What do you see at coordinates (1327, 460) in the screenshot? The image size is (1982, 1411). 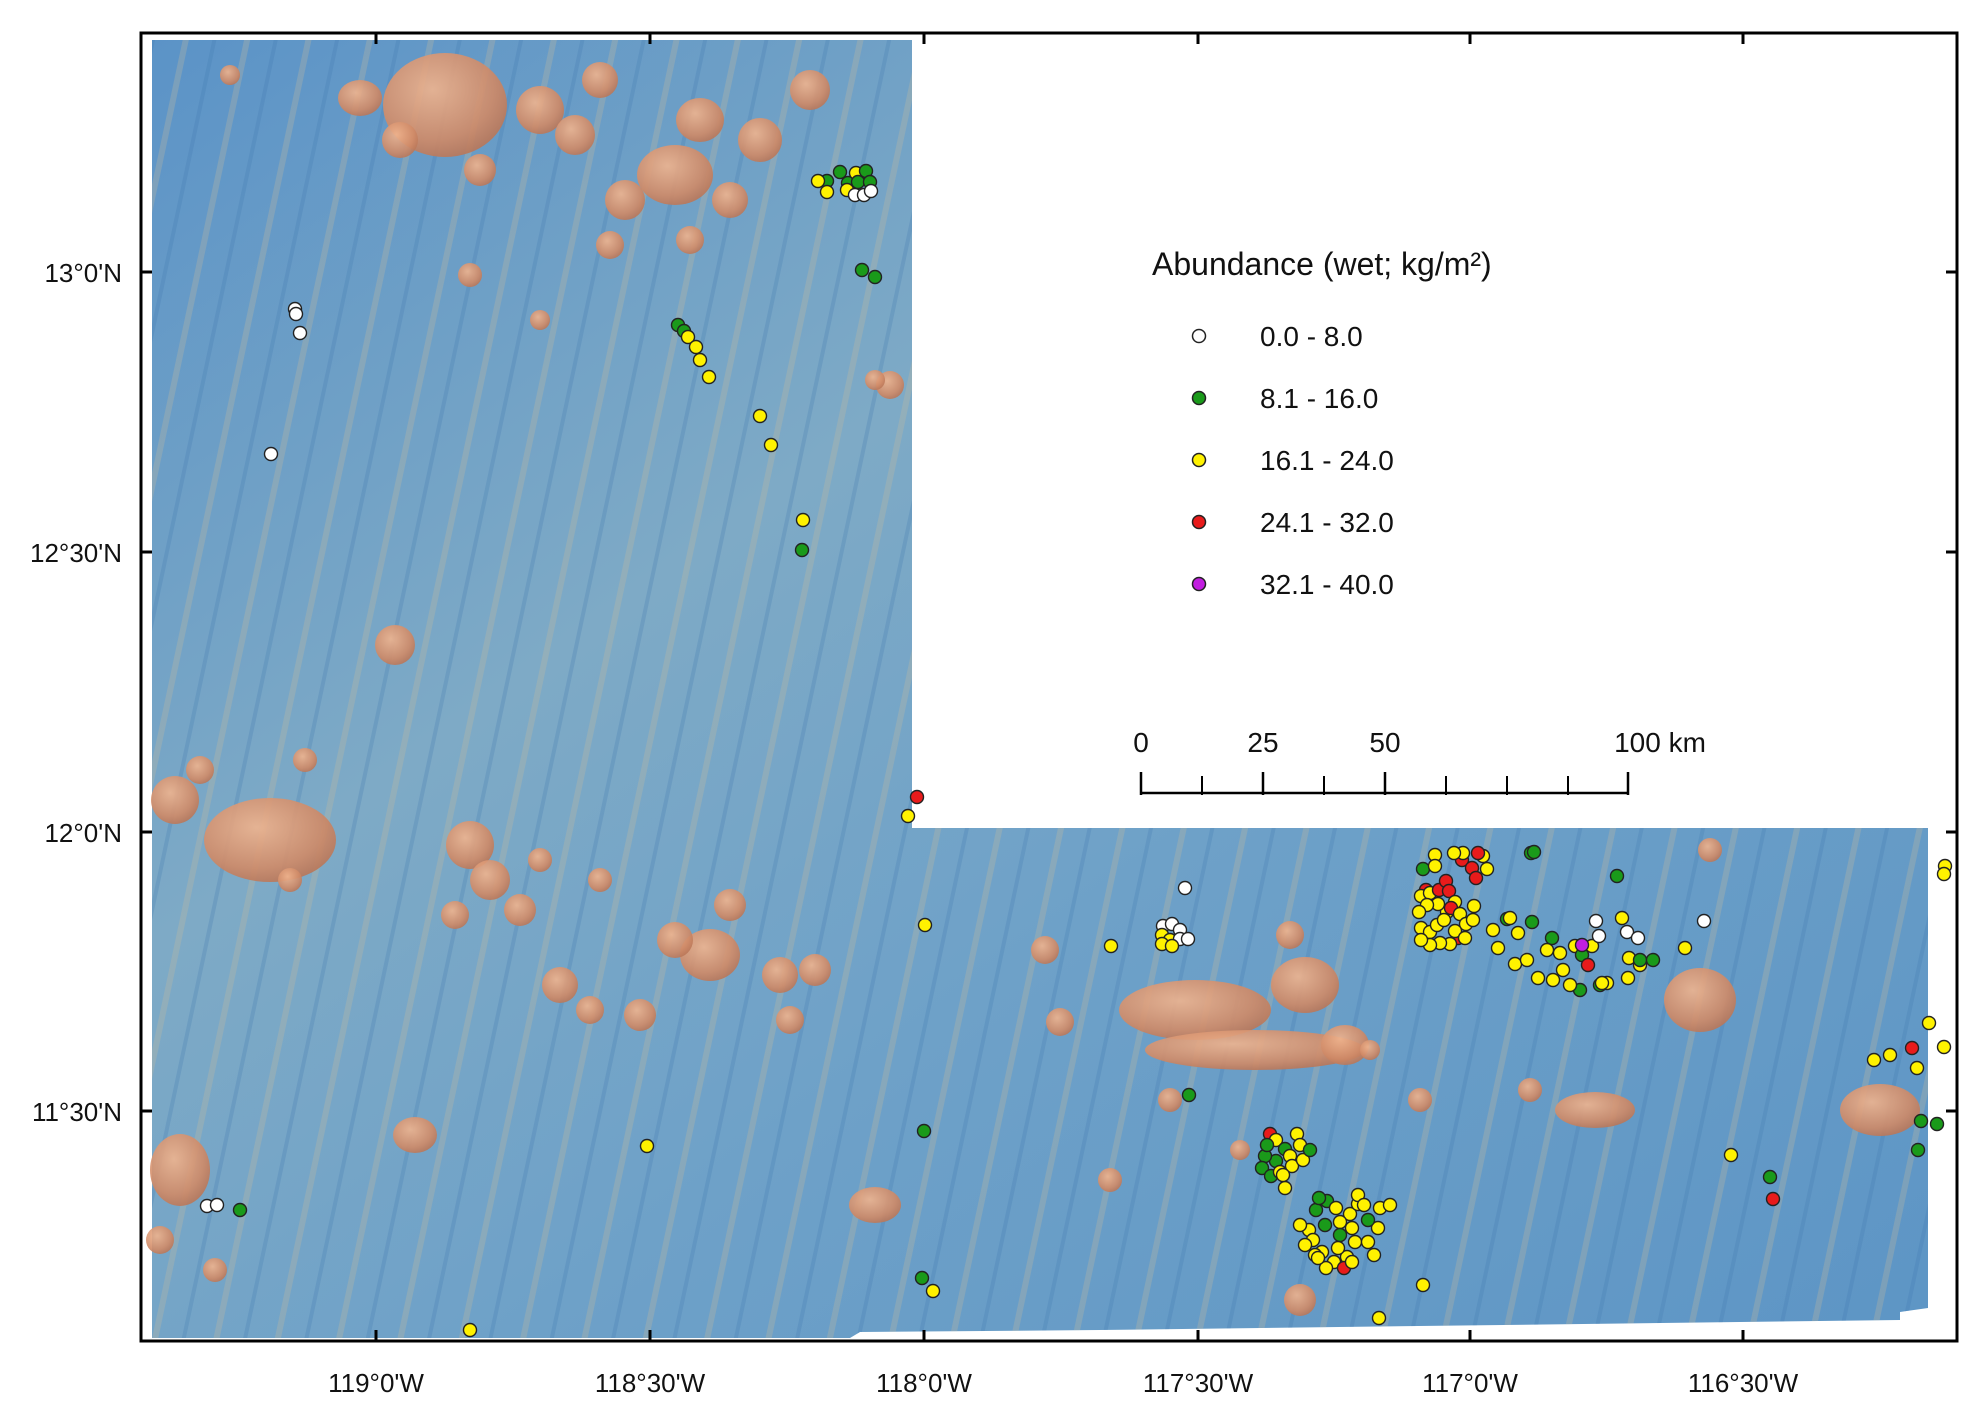 I see `legend-label: 16.1 - 24.0` at bounding box center [1327, 460].